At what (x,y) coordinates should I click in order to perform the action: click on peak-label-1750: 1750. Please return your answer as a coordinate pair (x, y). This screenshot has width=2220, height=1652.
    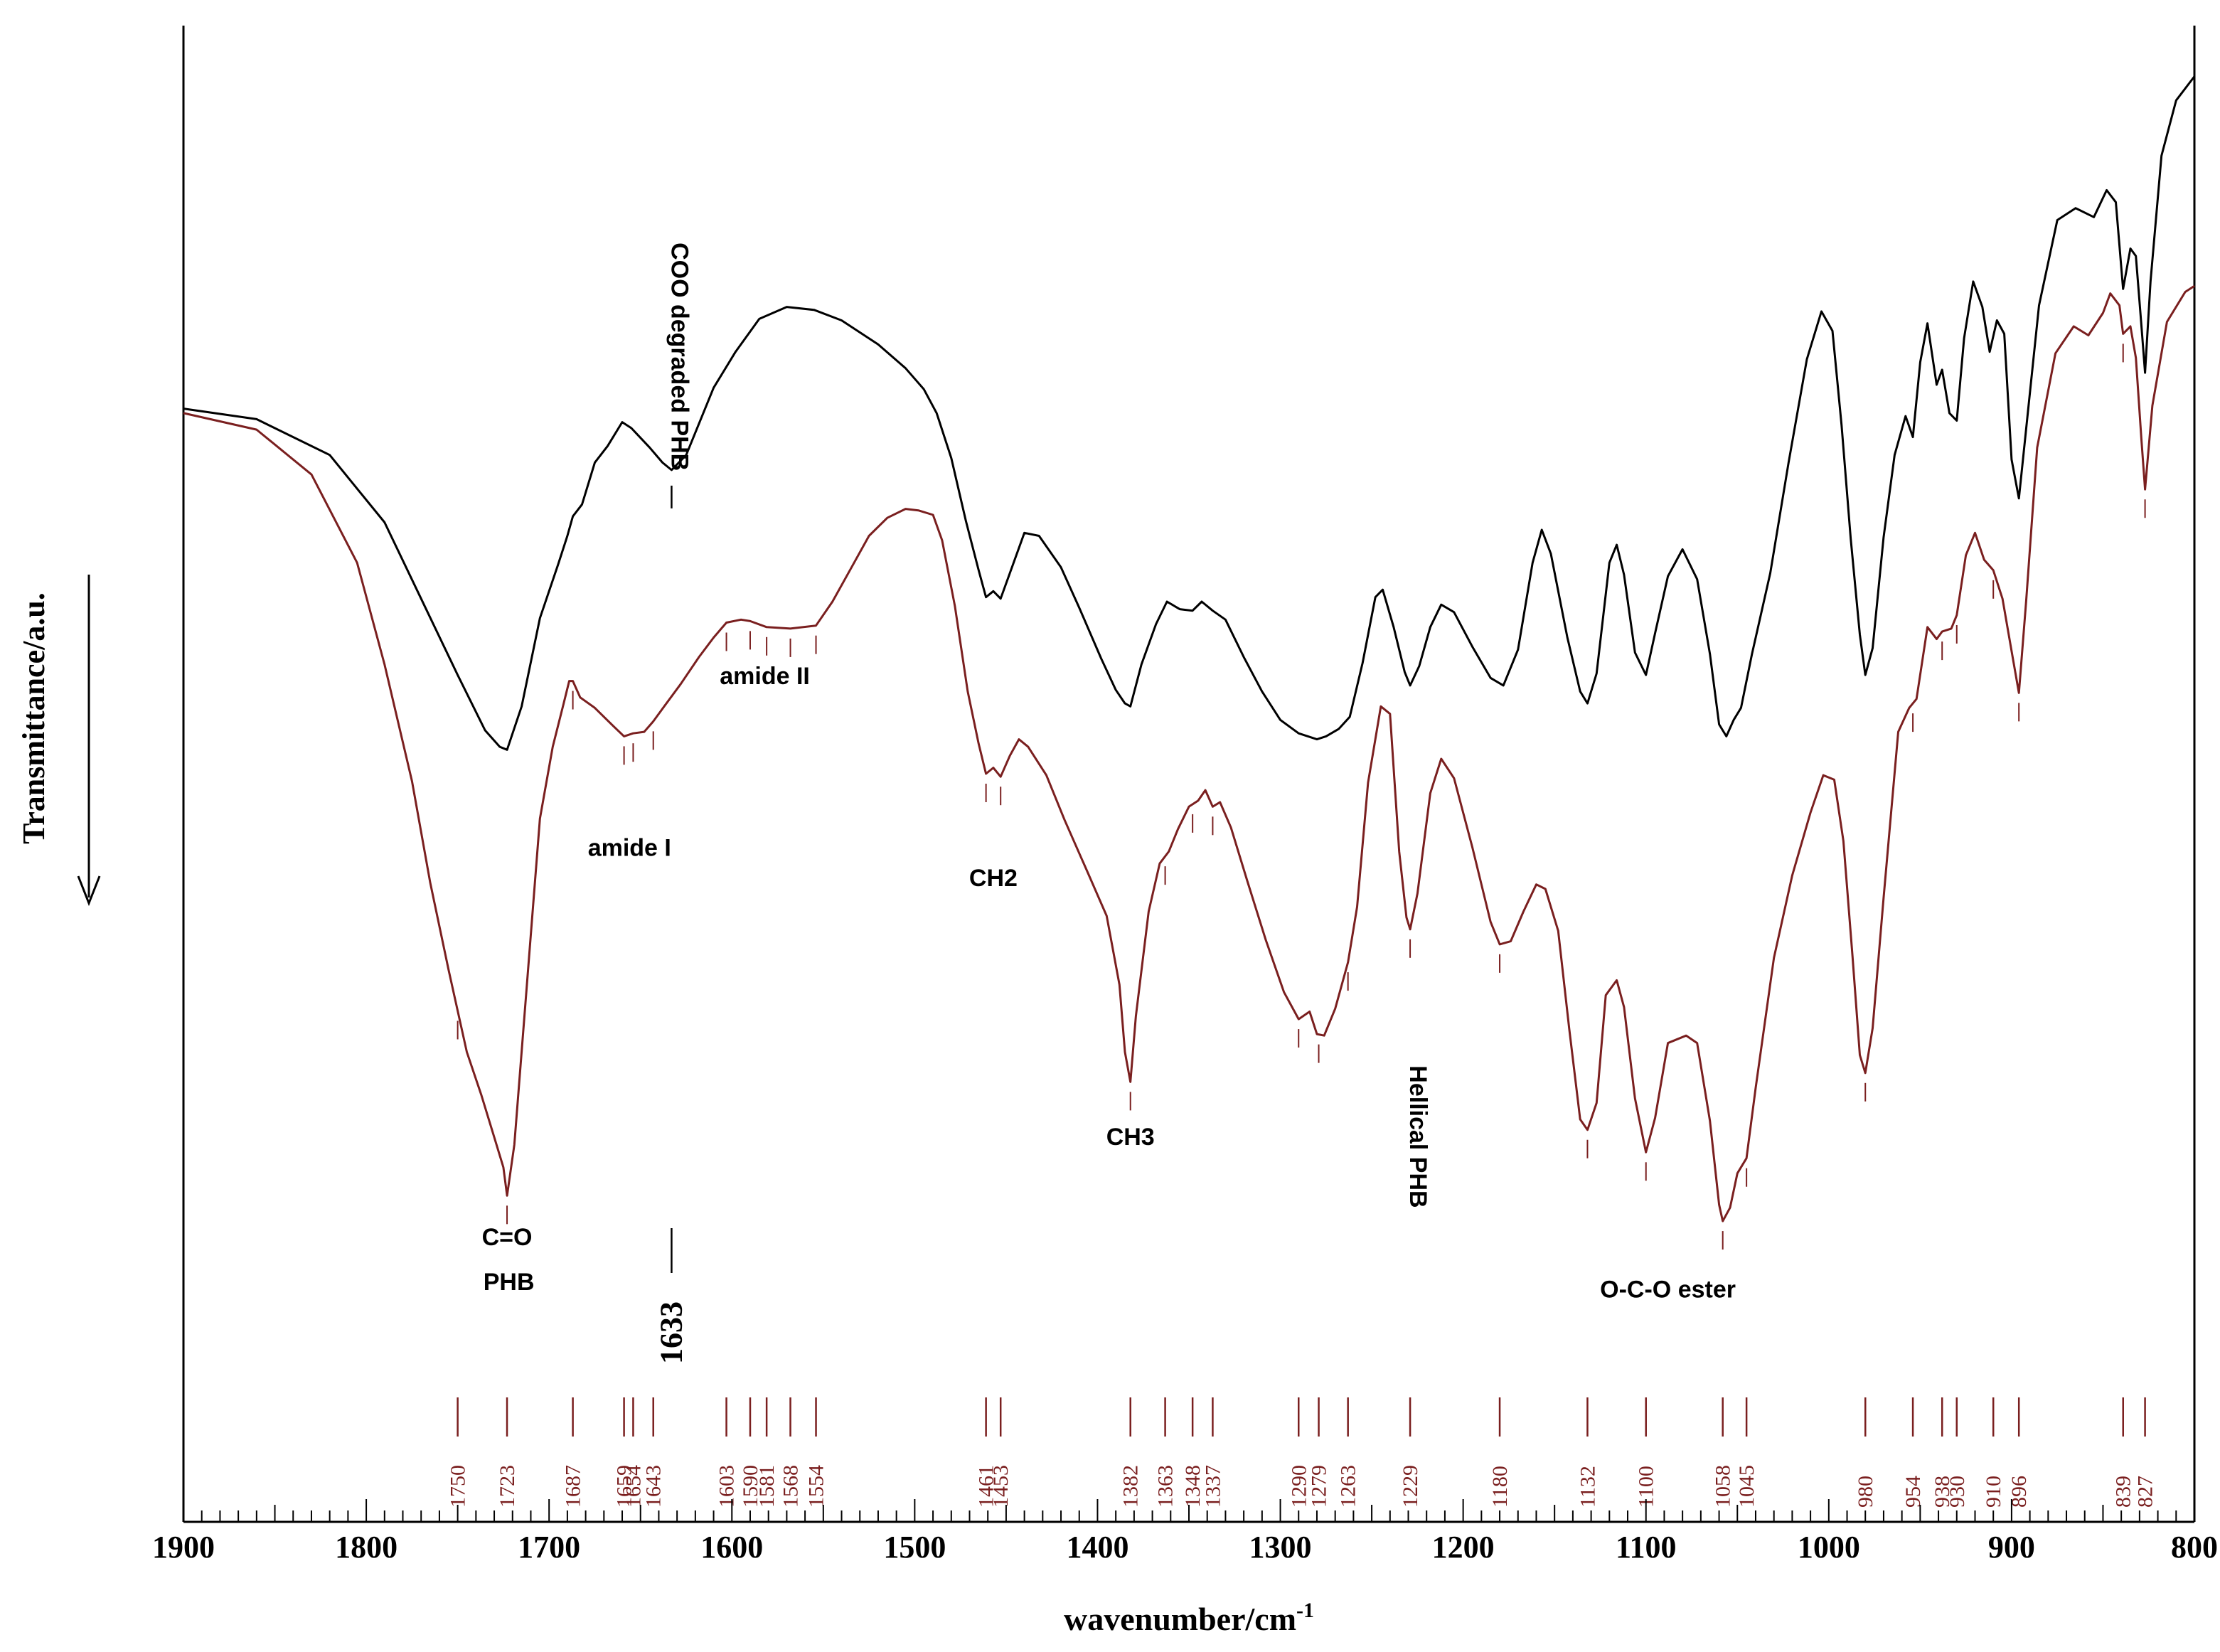
    Looking at the image, I should click on (459, 1486).